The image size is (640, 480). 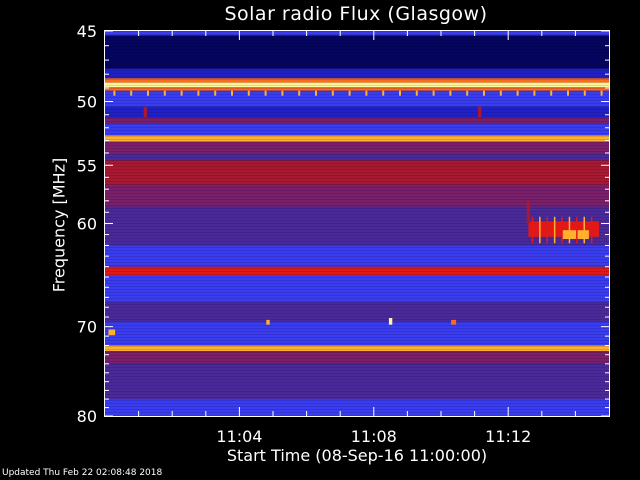 I want to click on x-tick-label-2: 11:12, so click(x=508, y=436).